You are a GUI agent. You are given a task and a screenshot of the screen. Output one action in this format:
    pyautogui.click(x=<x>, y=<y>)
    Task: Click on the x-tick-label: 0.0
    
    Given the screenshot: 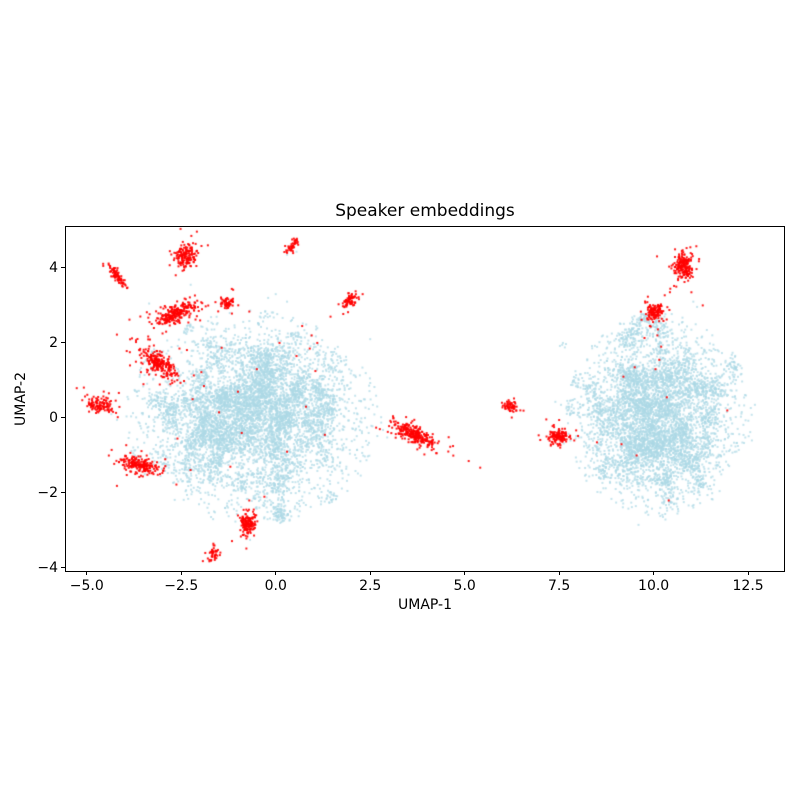 What is the action you would take?
    pyautogui.click(x=275, y=586)
    